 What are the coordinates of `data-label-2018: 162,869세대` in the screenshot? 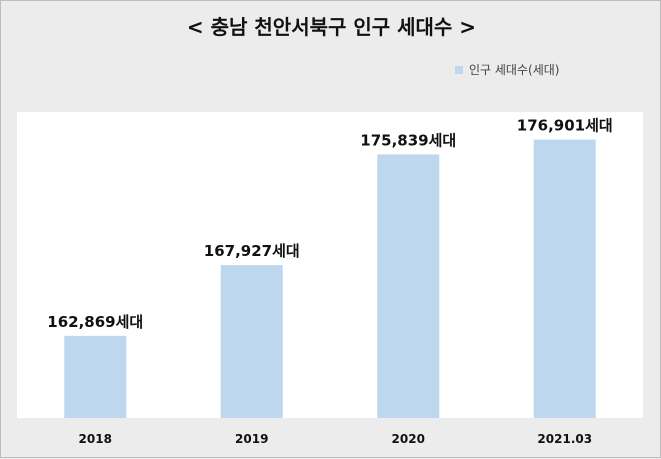 It's located at (95, 322).